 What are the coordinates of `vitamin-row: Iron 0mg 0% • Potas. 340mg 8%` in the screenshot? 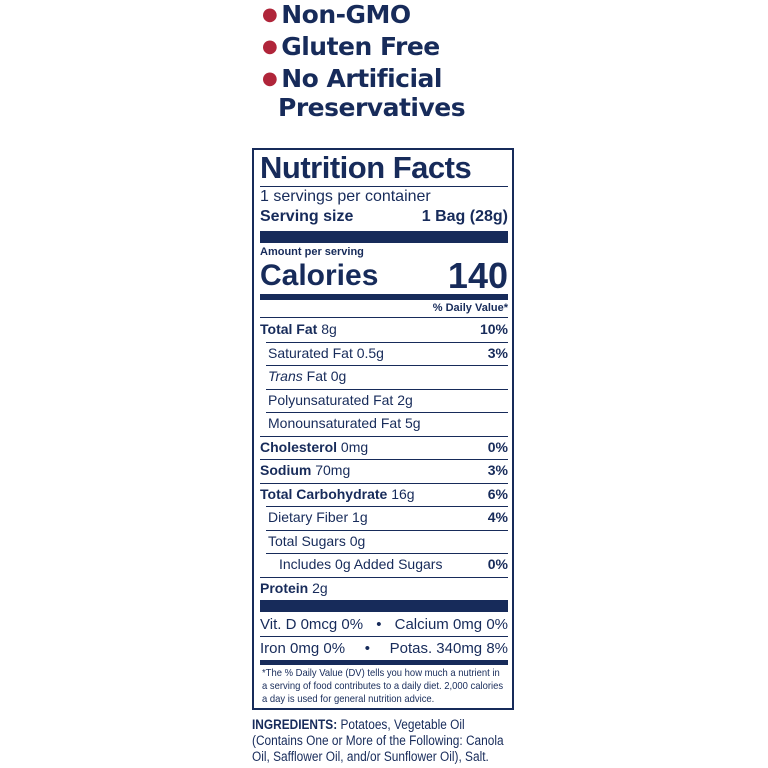 It's located at (384, 648).